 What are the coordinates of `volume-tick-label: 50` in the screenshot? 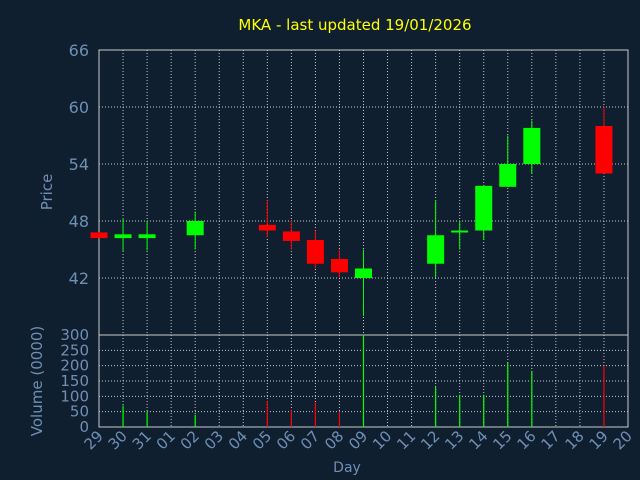 It's located at (79, 412).